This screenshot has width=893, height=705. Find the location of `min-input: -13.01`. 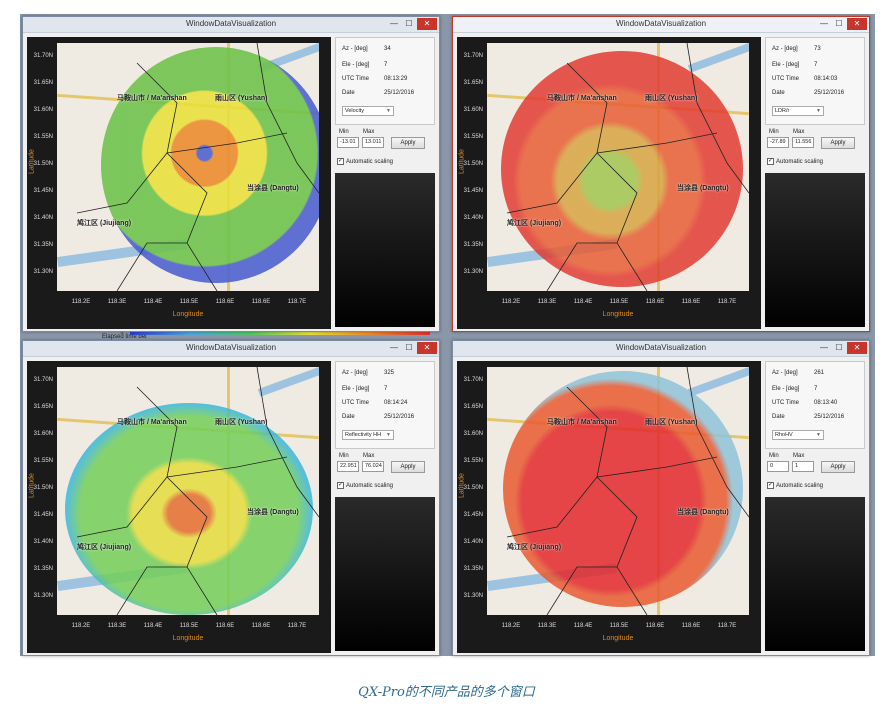

min-input: -13.01 is located at coordinates (348, 142).